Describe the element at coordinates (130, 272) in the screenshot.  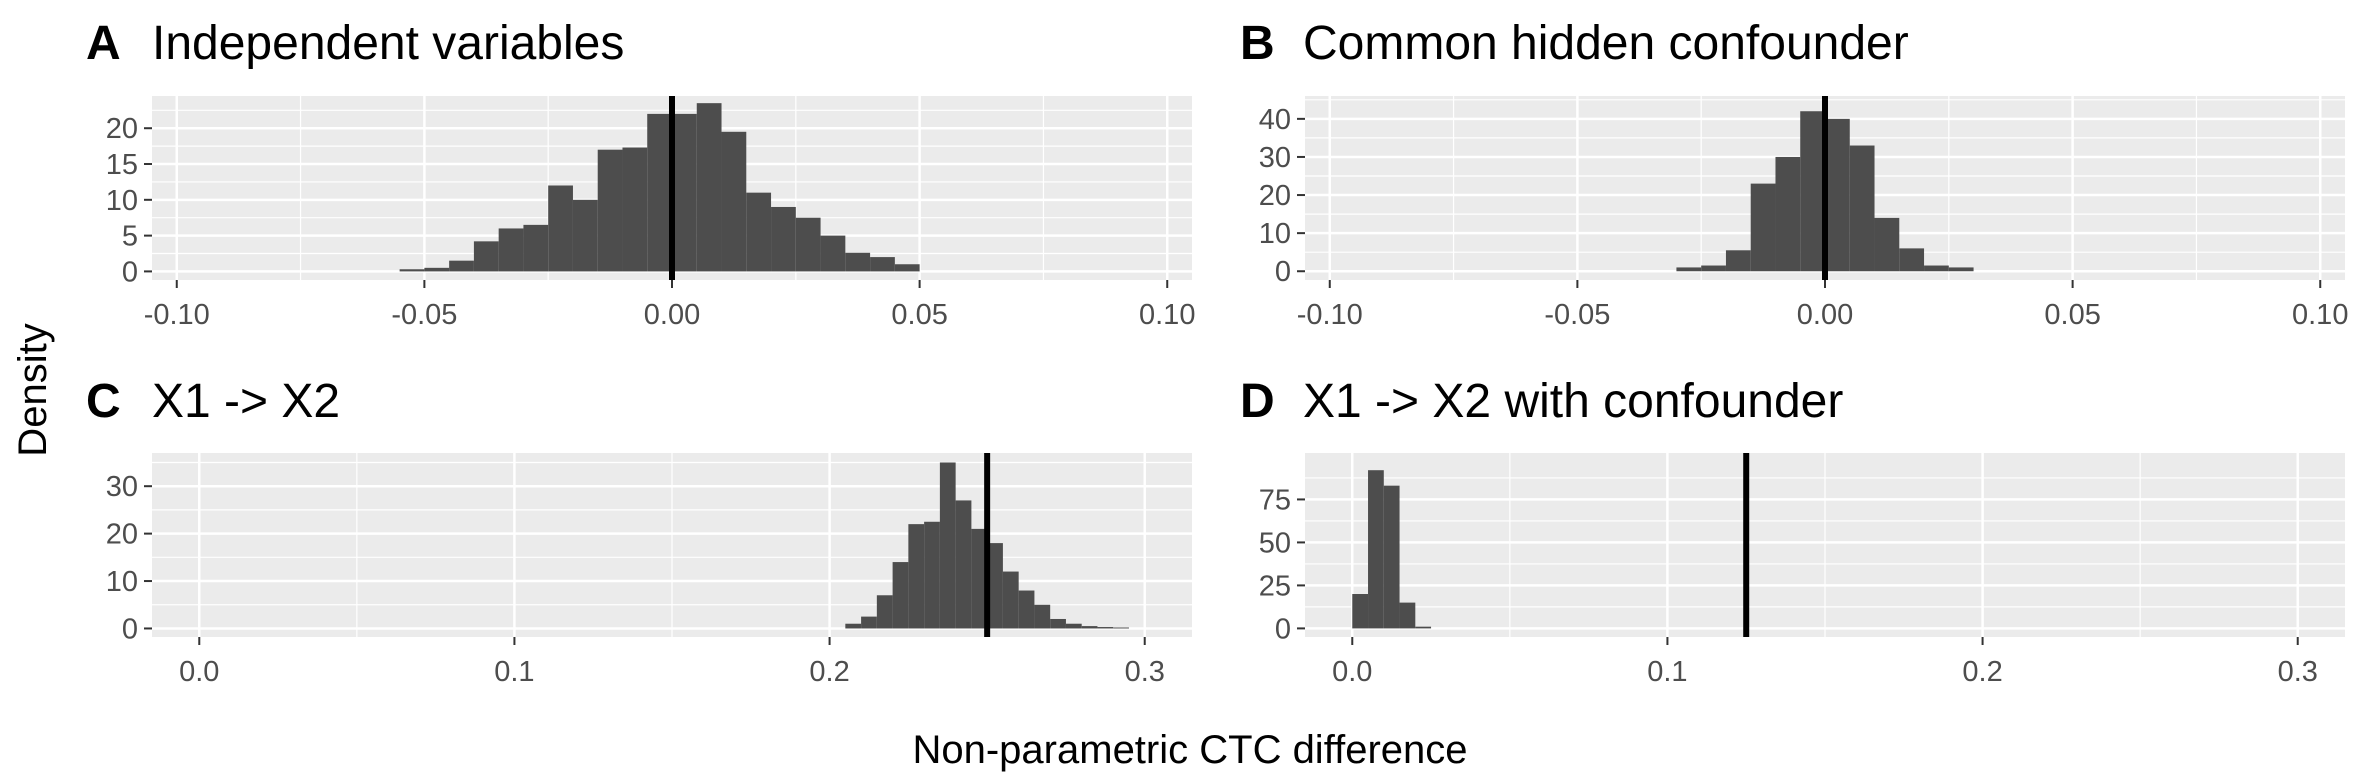
I see `panel-a-y-tick-label: 0` at that location.